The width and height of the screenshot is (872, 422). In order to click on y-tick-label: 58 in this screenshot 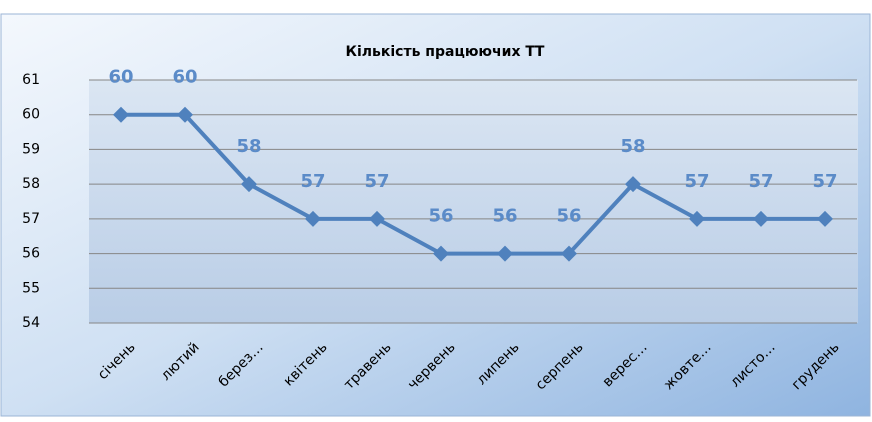, I will do `click(31, 184)`.